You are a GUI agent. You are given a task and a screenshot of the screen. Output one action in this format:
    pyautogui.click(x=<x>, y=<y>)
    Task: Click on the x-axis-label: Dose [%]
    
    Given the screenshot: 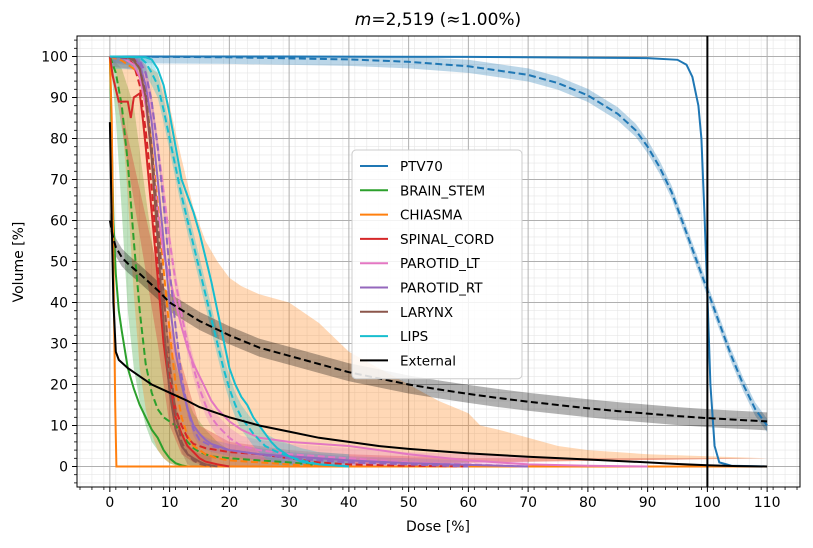 What is the action you would take?
    pyautogui.click(x=438, y=527)
    